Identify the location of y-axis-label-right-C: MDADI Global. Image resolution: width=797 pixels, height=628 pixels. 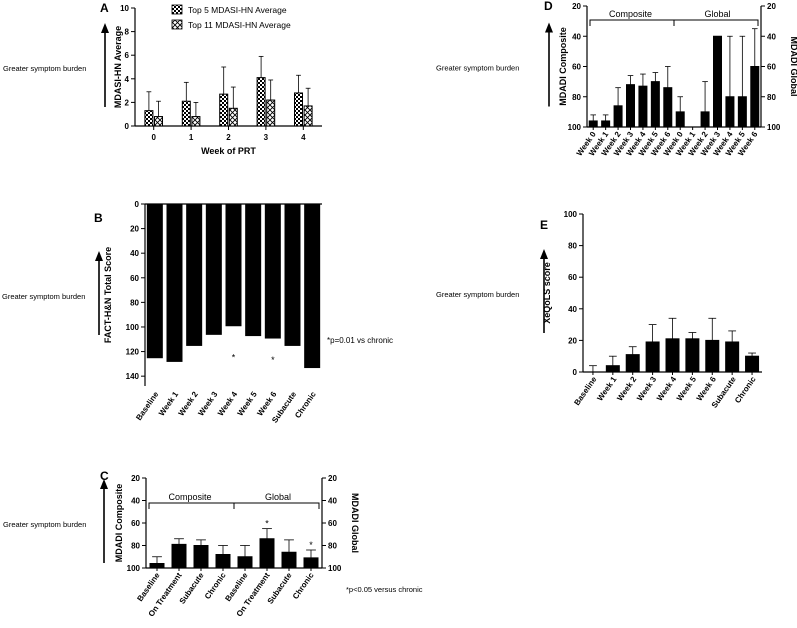
(355, 523).